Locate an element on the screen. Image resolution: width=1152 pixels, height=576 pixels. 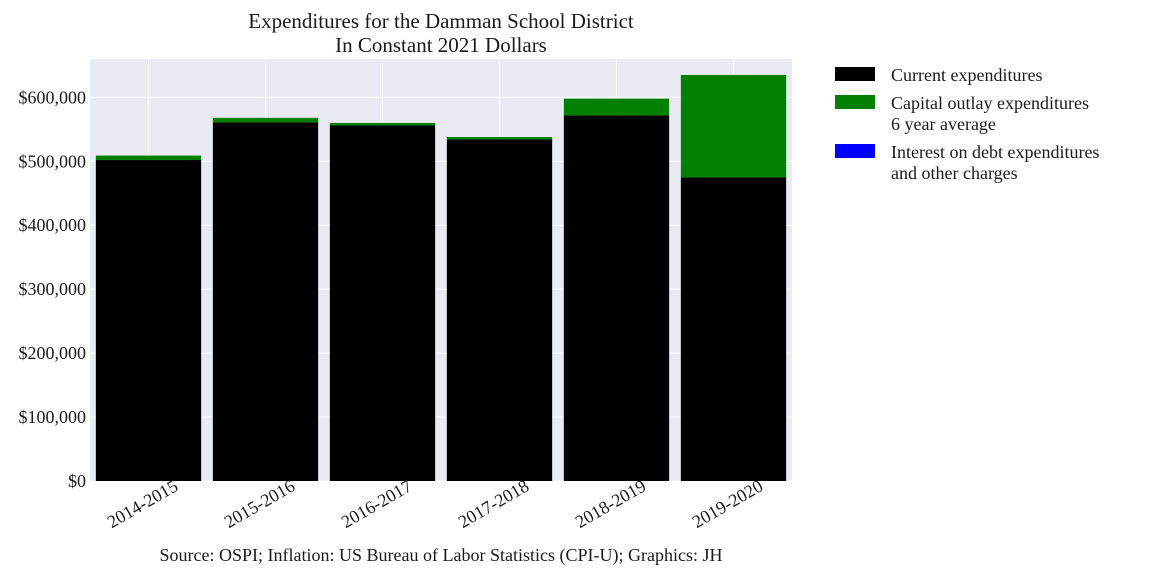
chart-subtitle: In Constant 2021 Dollars is located at coordinates (441, 45).